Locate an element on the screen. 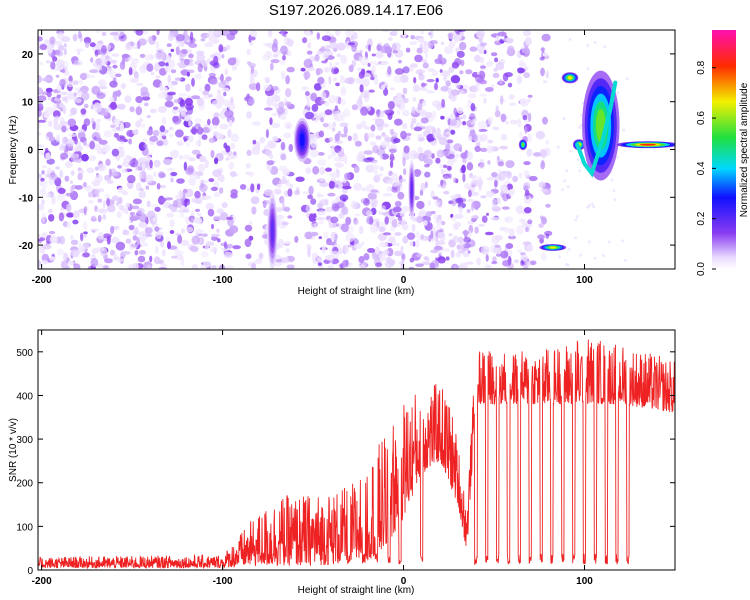 This screenshot has width=750, height=600. colorbar-tick-label: 0.8 is located at coordinates (701, 67).